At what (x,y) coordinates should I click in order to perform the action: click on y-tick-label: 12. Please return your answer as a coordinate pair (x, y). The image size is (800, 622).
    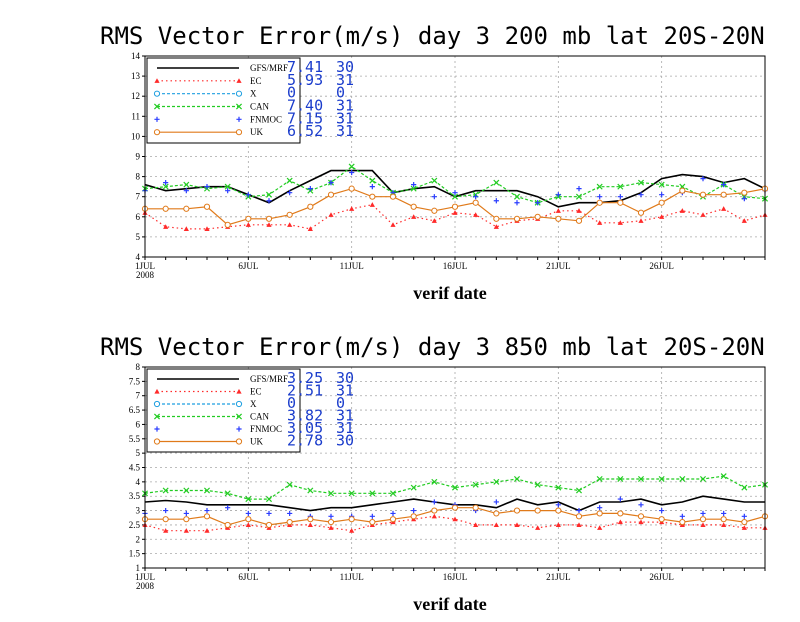
    Looking at the image, I should click on (135, 96).